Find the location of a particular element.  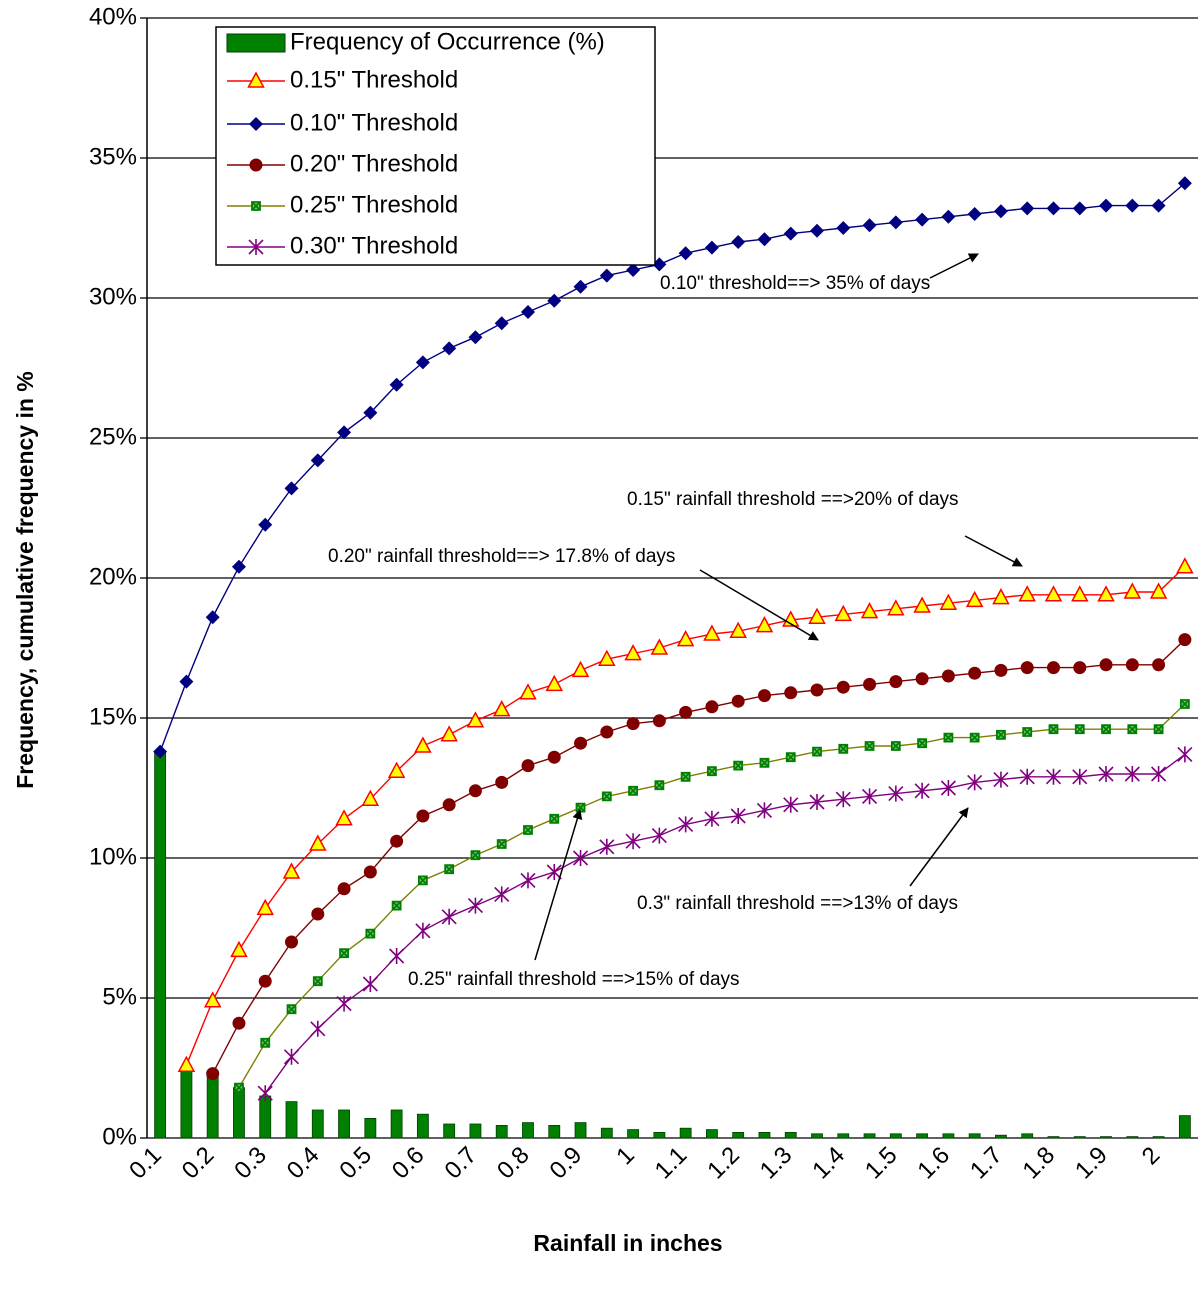

x-tick-label: 1.5 is located at coordinates (881, 1163).